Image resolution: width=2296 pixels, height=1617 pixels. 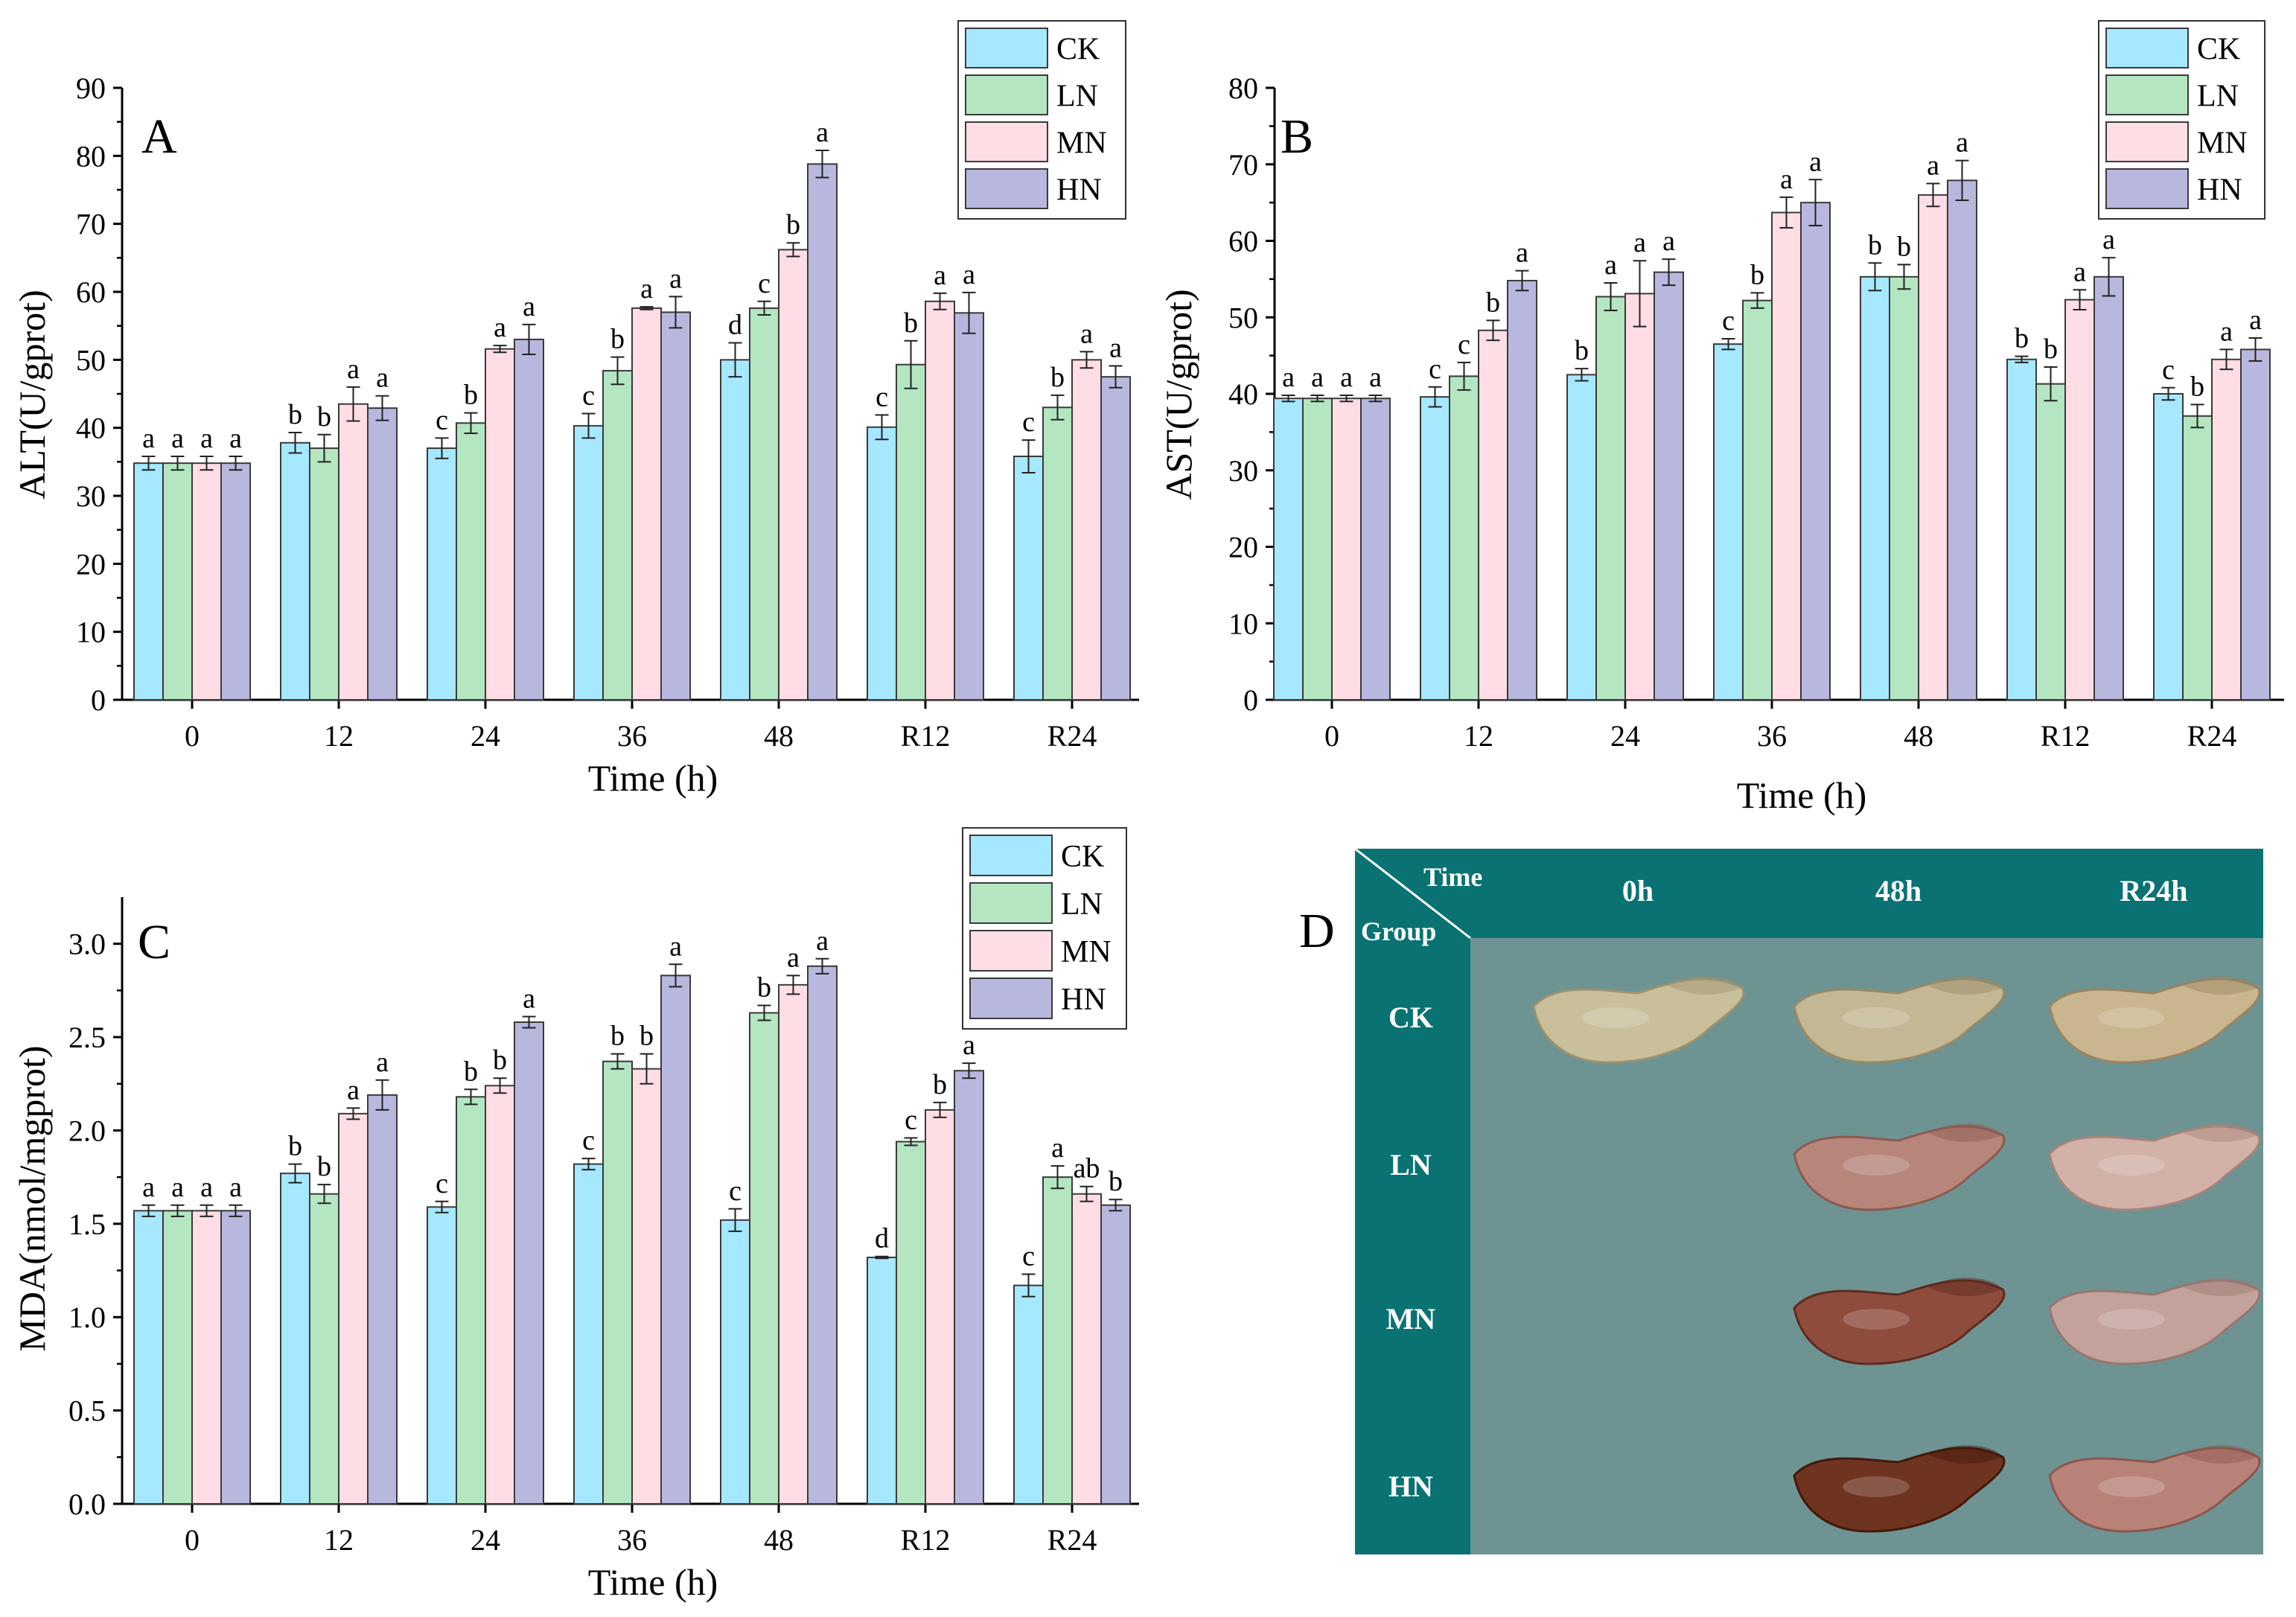 I want to click on legend-swatch-hn, so click(x=1006, y=188).